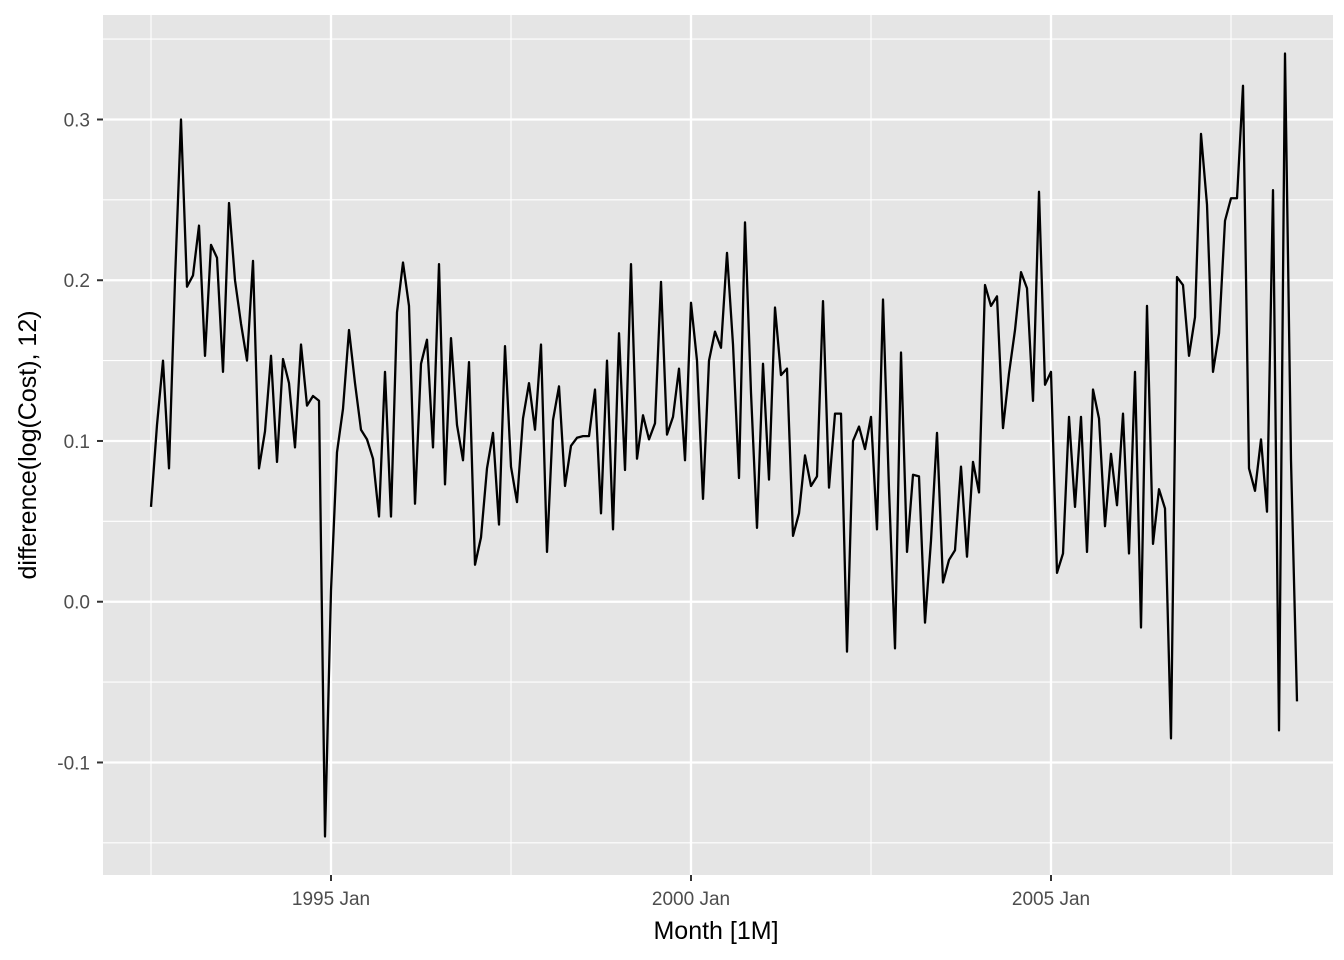 The image size is (1344, 960). What do you see at coordinates (691, 899) in the screenshot?
I see `x-tick-label: 2000 Jan` at bounding box center [691, 899].